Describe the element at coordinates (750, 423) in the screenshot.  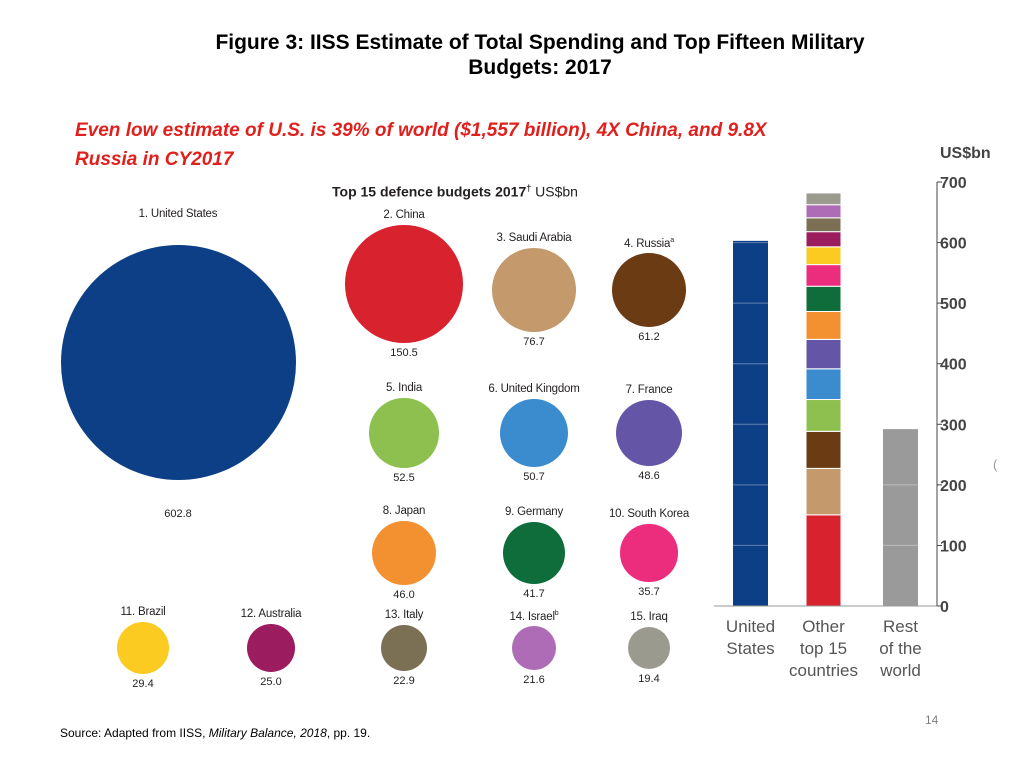
I see `bar-united-states` at that location.